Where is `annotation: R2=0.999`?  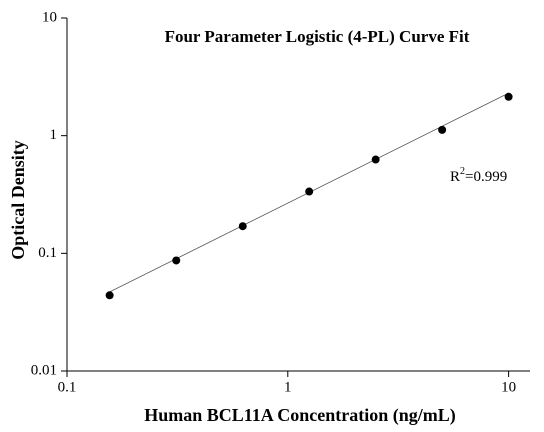 annotation: R2=0.999 is located at coordinates (478, 175).